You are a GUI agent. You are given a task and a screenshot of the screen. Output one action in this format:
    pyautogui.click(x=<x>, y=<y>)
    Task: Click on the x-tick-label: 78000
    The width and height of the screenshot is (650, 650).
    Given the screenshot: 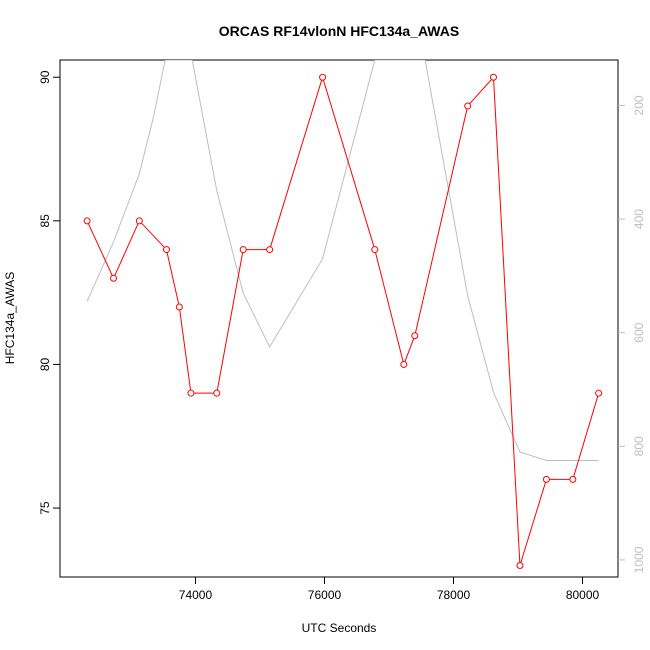 What is the action you would take?
    pyautogui.click(x=454, y=595)
    